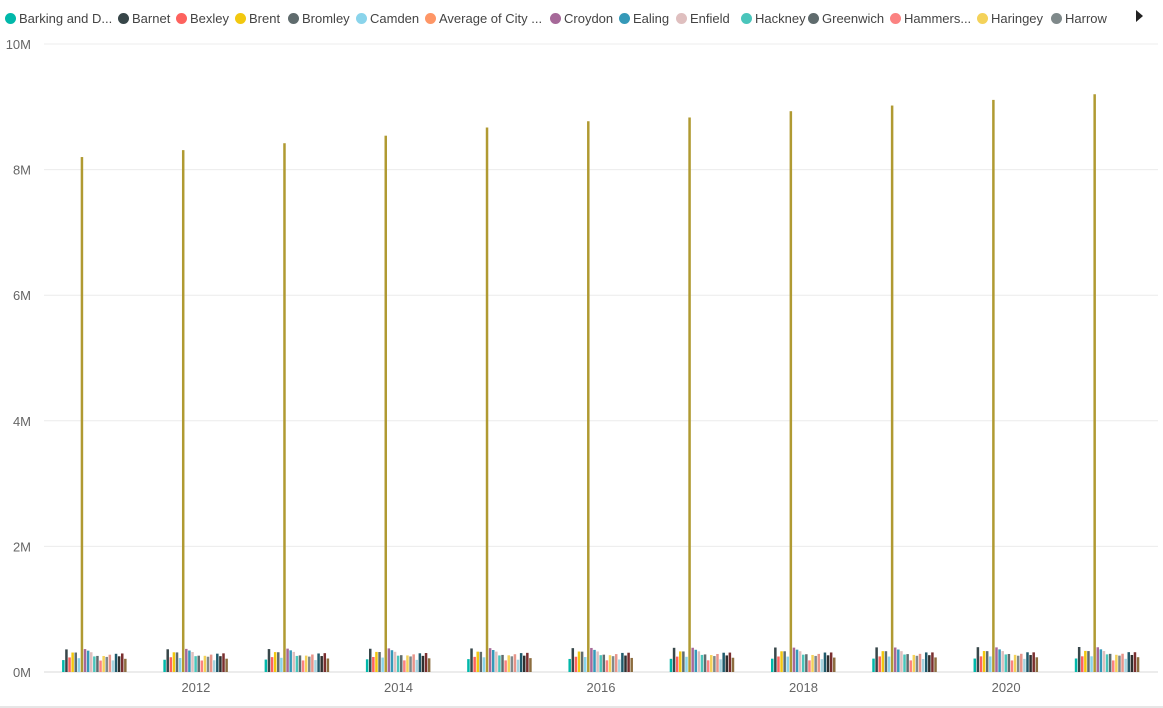 This screenshot has width=1163, height=708. Describe the element at coordinates (773, 18) in the screenshot. I see `legend-item: Hackney` at that location.